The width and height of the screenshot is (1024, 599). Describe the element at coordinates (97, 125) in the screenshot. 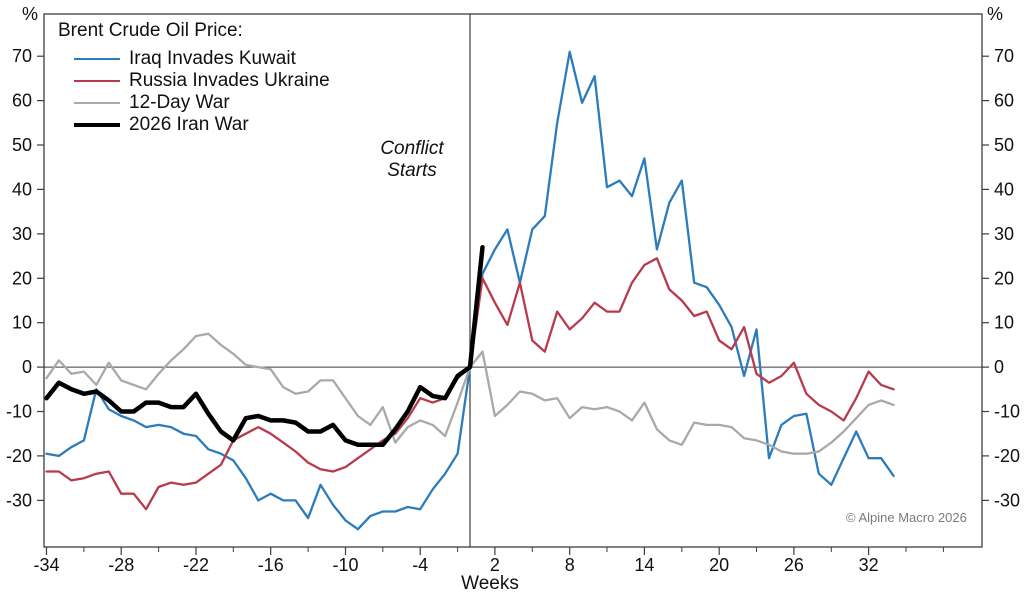

I see `legend-line-sample-black` at that location.